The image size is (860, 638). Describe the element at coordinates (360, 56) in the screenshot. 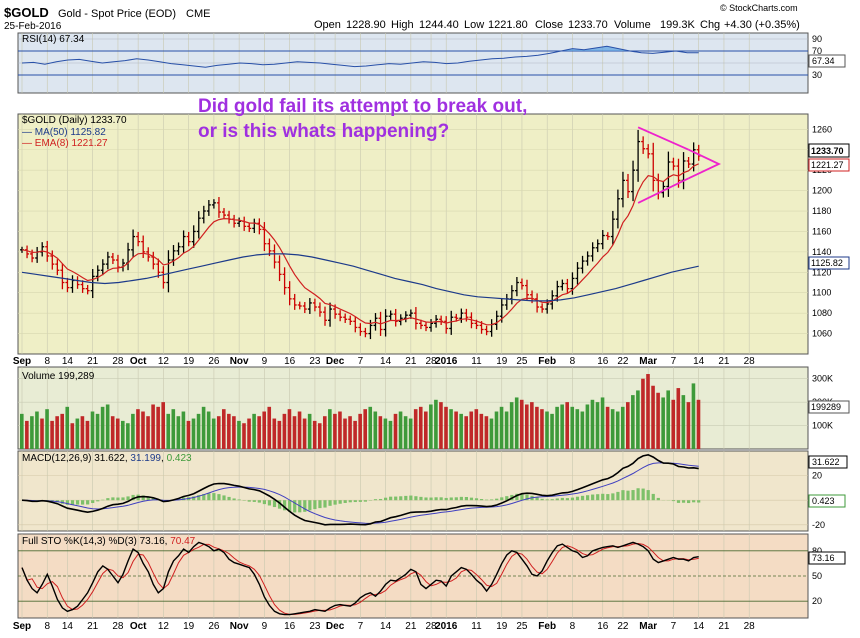

I see `rsi-line` at that location.